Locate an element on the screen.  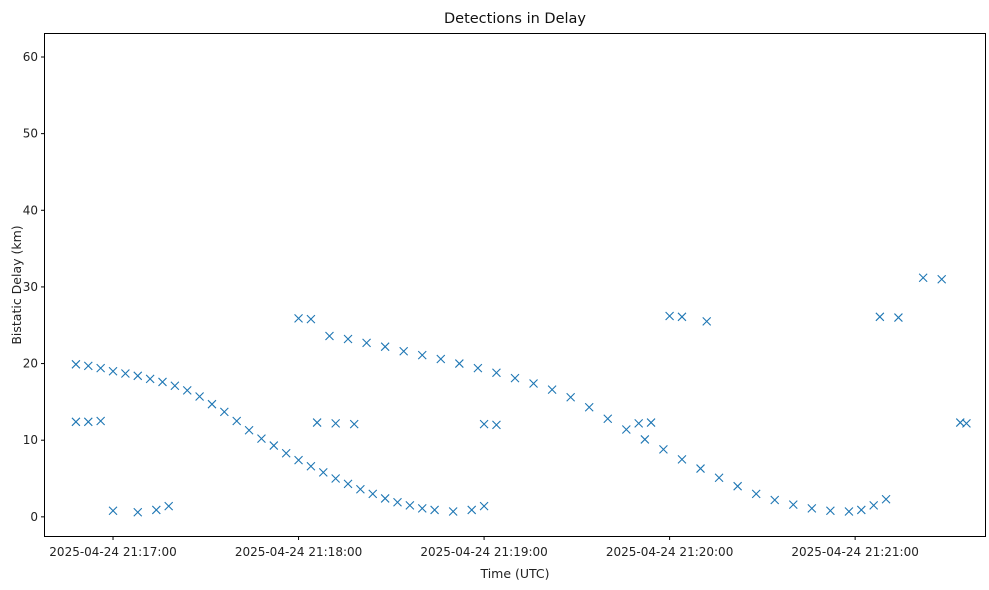
y-tick-label: 20 is located at coordinates (30, 364).